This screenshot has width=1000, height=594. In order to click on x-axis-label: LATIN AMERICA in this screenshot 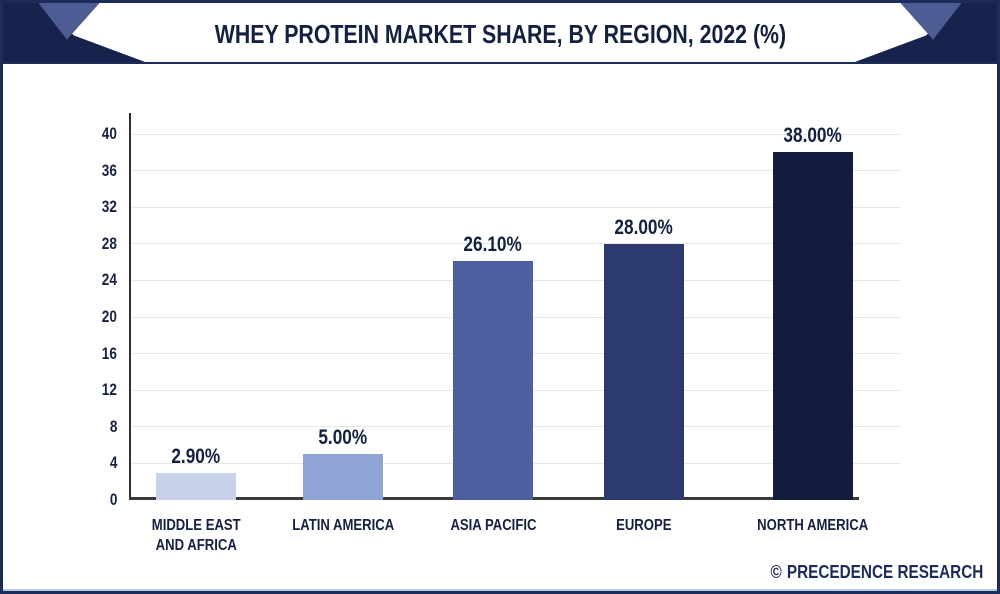, I will do `click(343, 525)`.